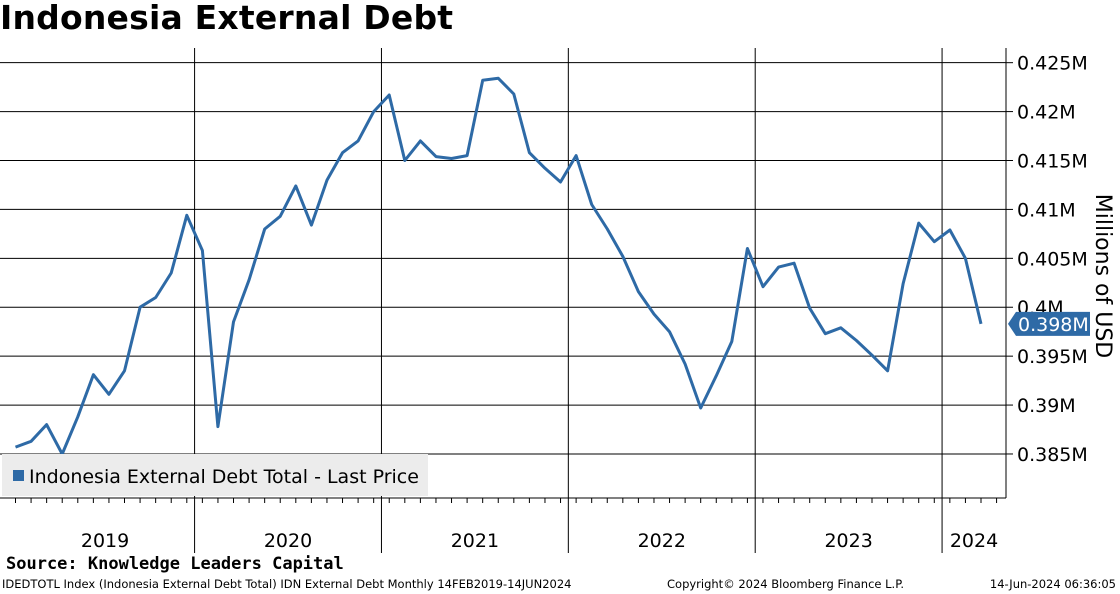 The image size is (1120, 594). What do you see at coordinates (18, 475) in the screenshot?
I see `legend-swatch` at bounding box center [18, 475].